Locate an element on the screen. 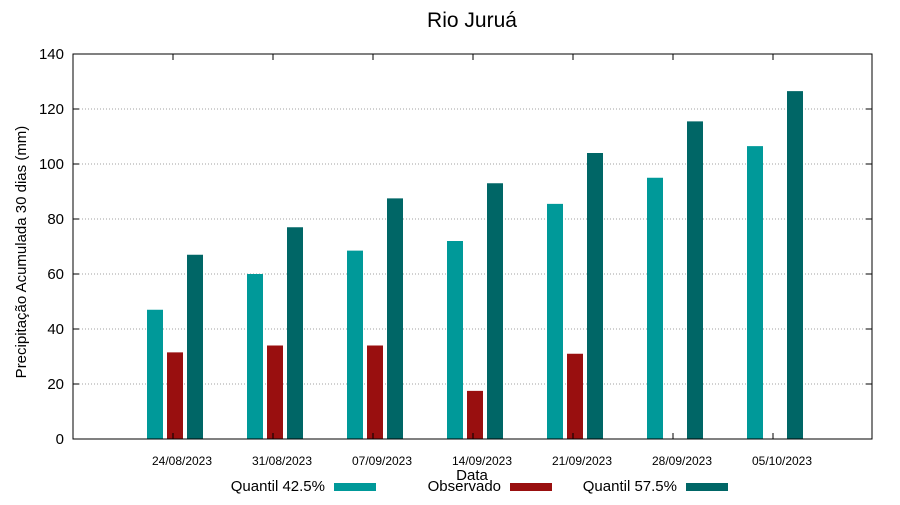 The image size is (900, 505). legend-label: Quantil 42.5% is located at coordinates (278, 486).